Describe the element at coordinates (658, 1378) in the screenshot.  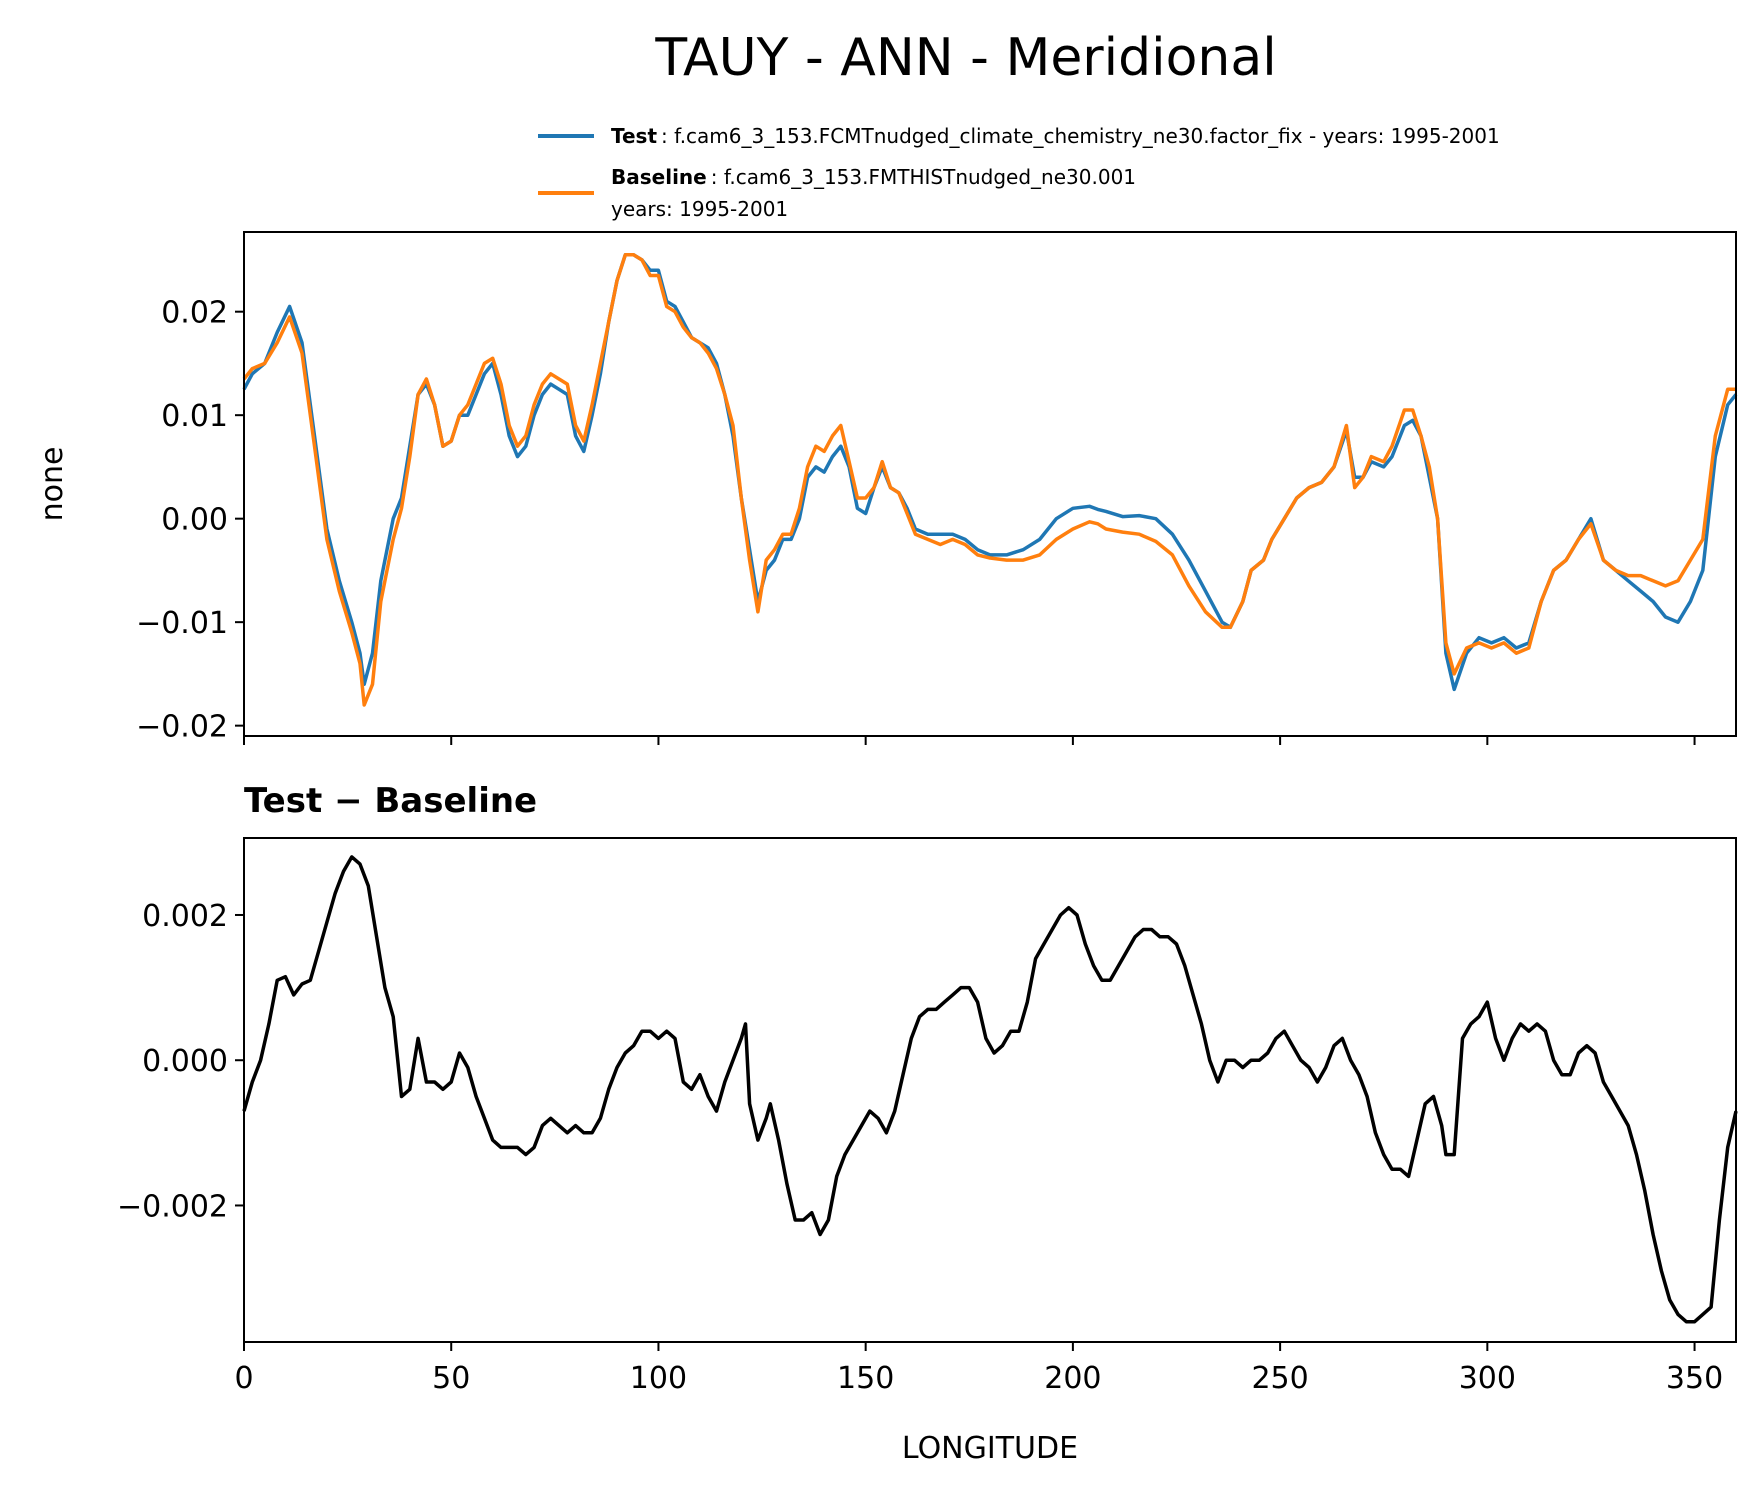
I see `bottom-x-tick-label: 100` at that location.